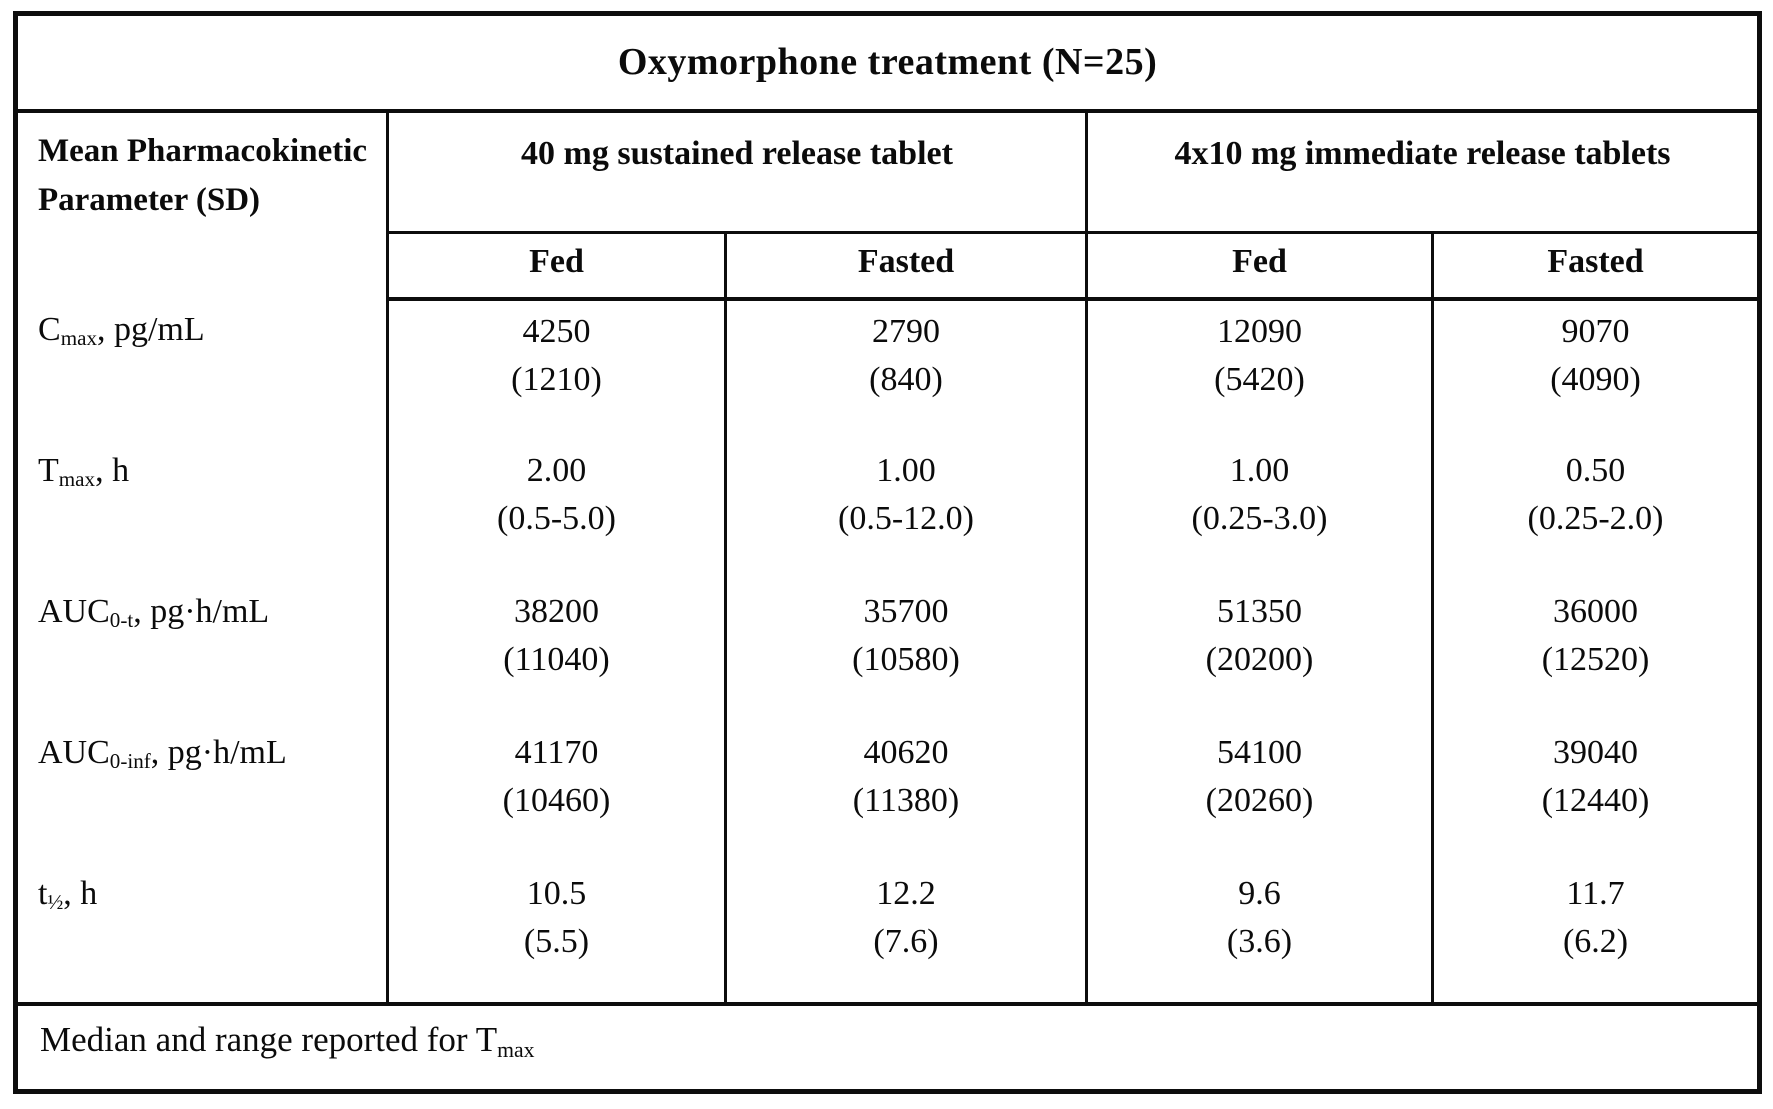 This screenshot has width=1773, height=1109. What do you see at coordinates (556, 660) in the screenshot?
I see `cell-sd: (11040)` at bounding box center [556, 660].